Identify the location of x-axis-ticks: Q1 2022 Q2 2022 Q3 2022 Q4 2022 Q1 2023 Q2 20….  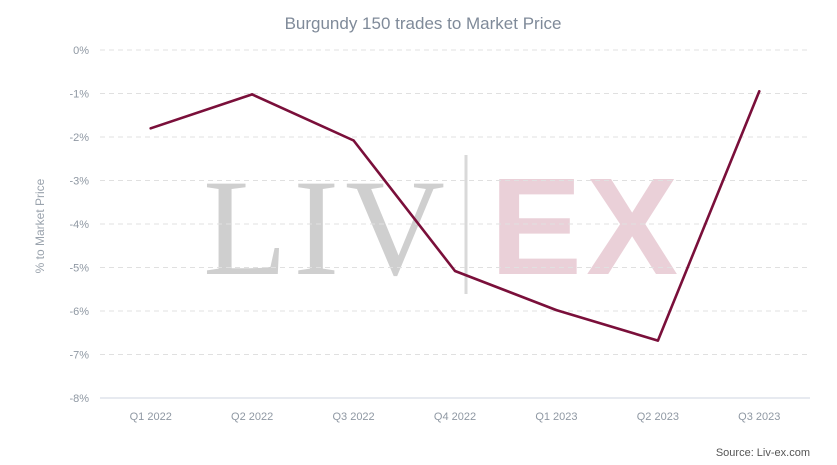
(455, 417).